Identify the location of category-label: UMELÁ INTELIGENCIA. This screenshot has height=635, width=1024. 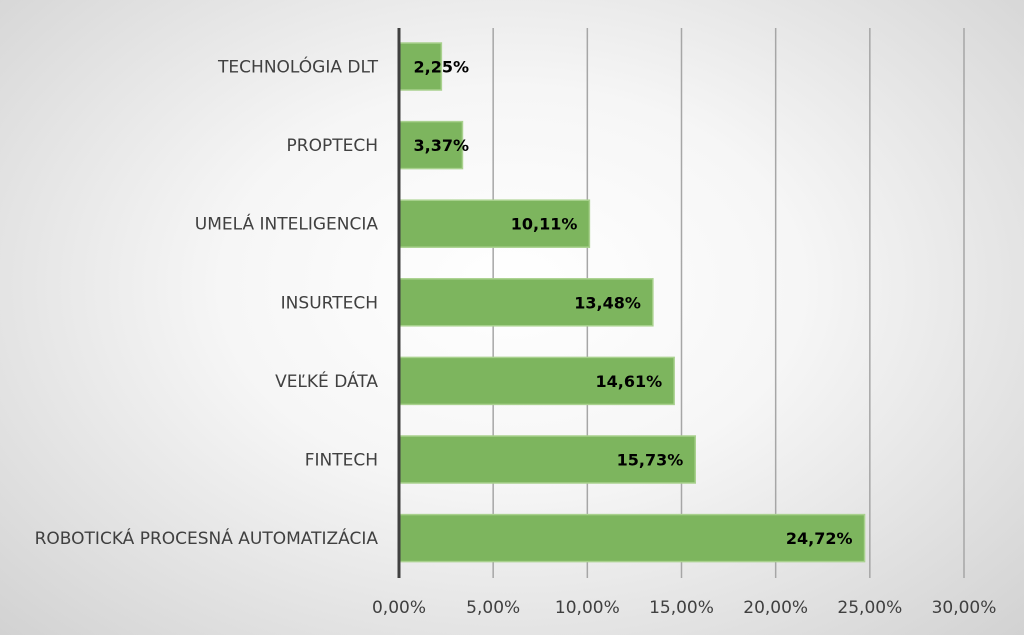
(287, 224).